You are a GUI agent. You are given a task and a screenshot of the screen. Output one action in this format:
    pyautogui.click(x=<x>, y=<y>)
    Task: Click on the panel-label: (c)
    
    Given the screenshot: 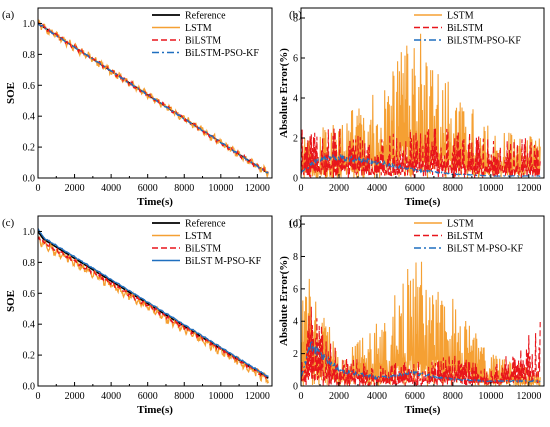 What is the action you would take?
    pyautogui.click(x=8, y=223)
    